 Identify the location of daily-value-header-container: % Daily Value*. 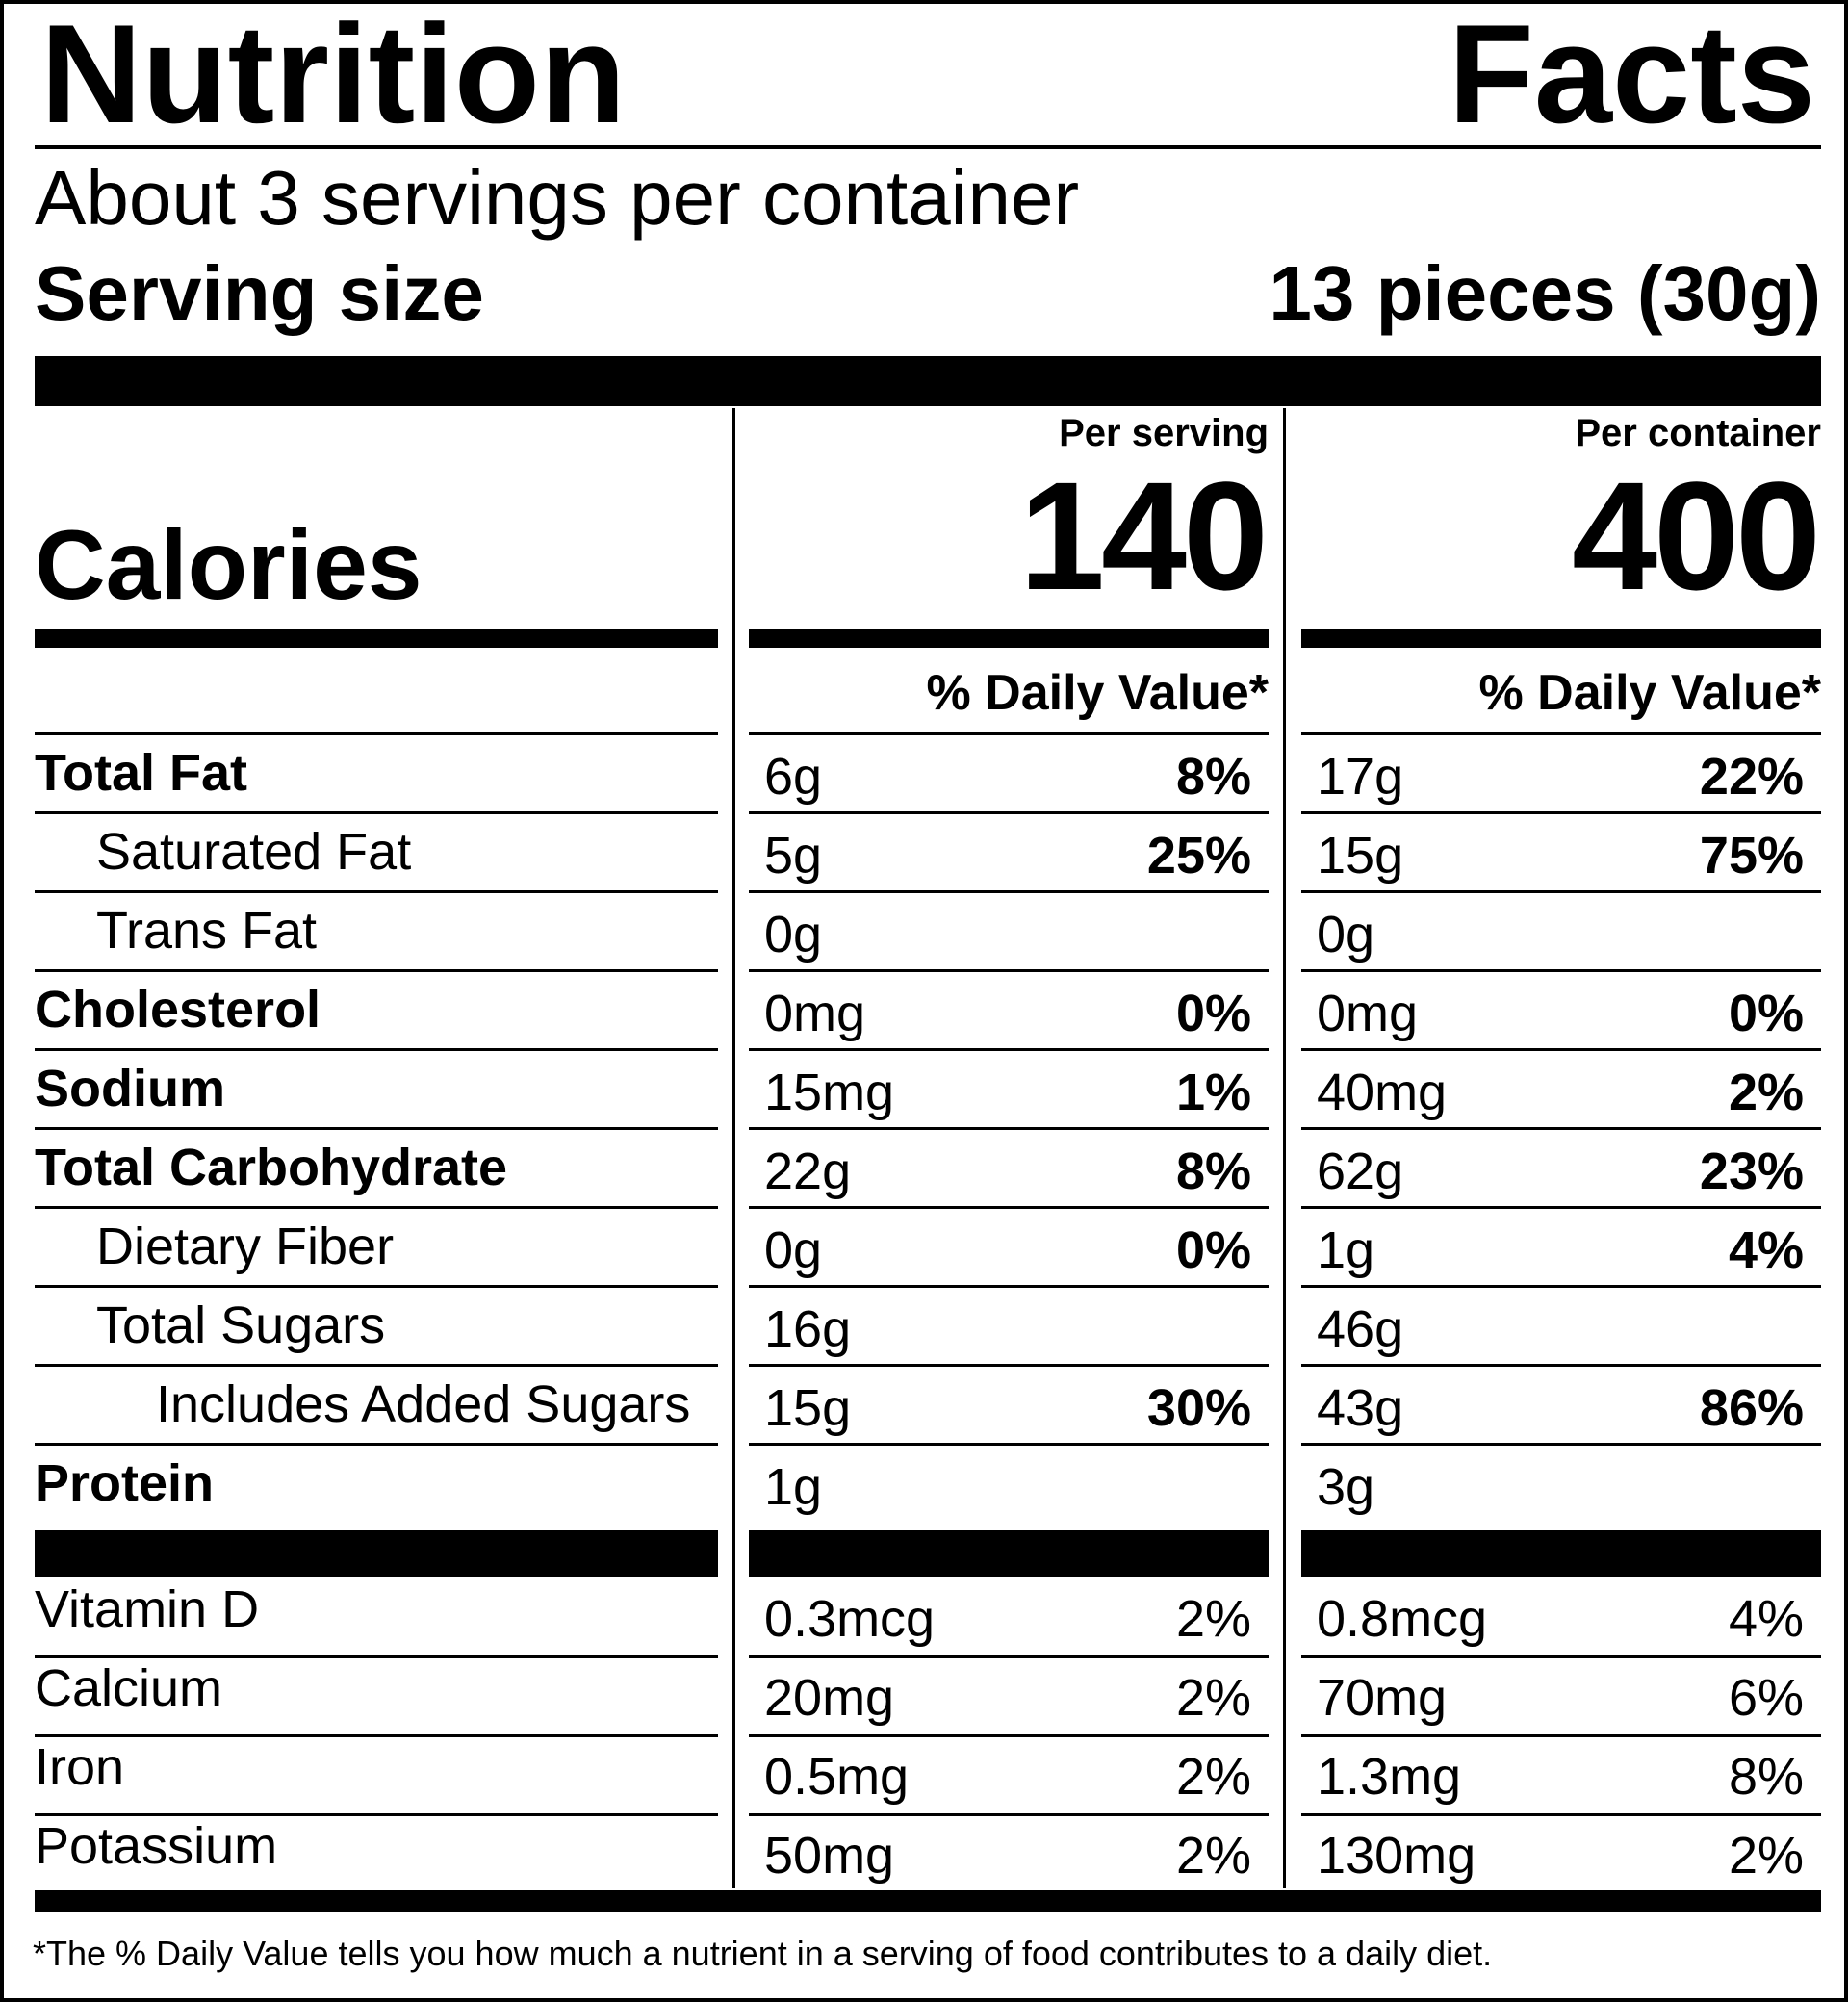
(1649, 693).